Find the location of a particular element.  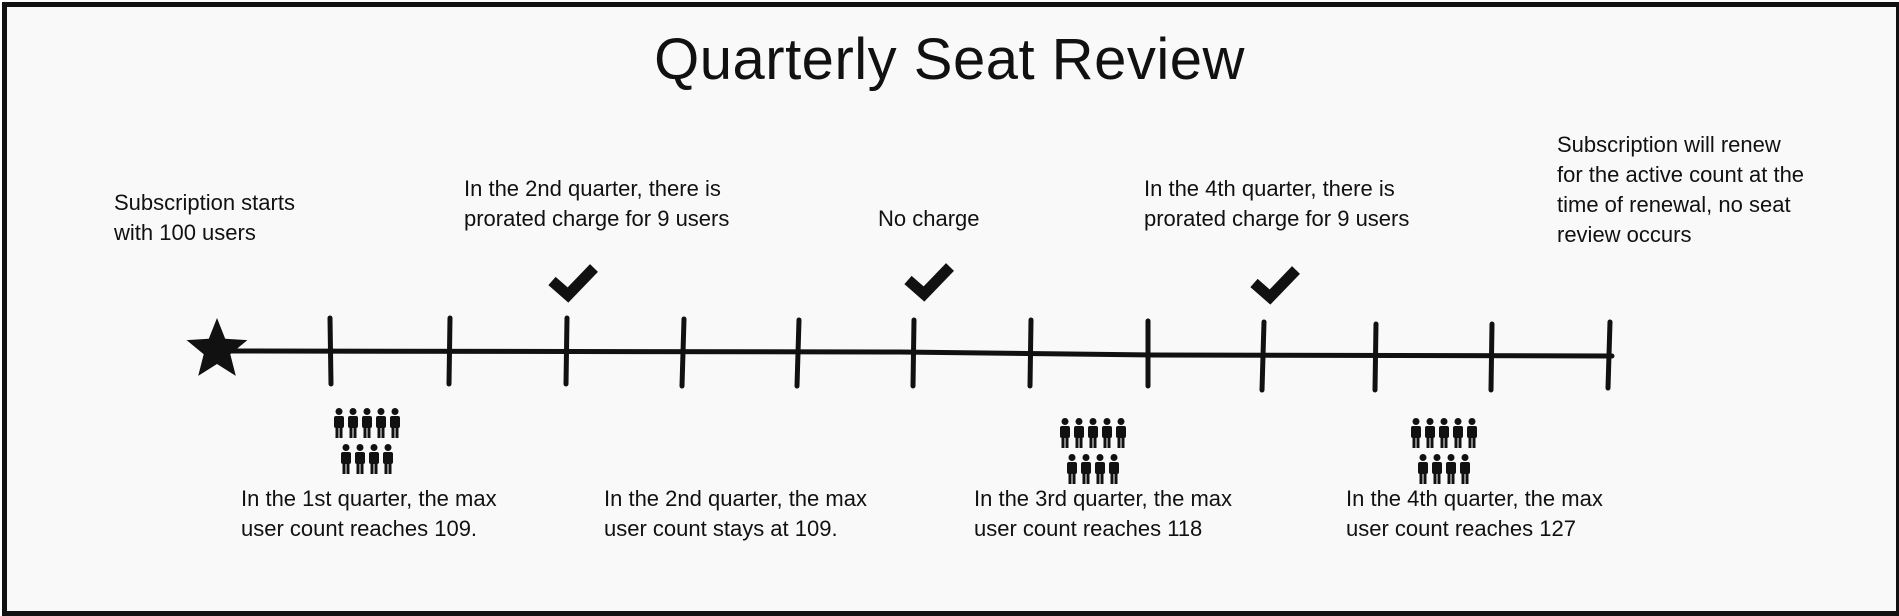

page-title: Quarterly Seat Review is located at coordinates (949, 59).